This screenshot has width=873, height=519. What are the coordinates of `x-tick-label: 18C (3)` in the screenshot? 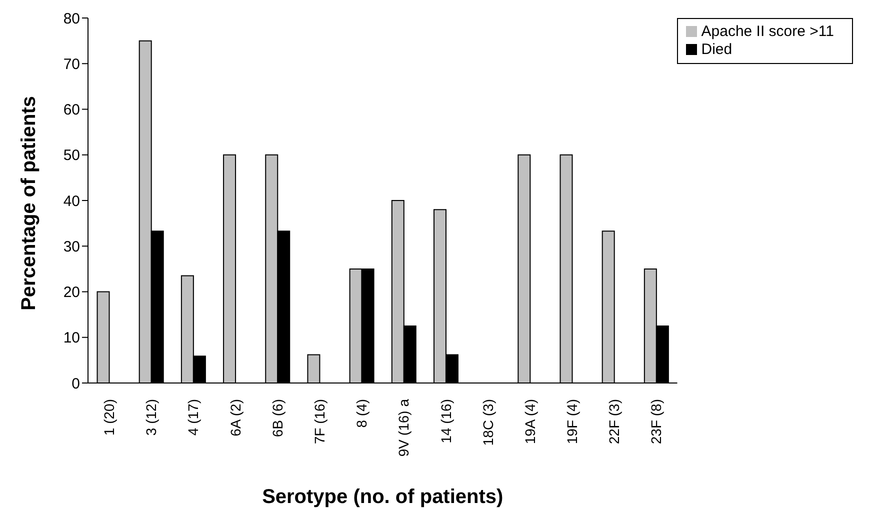 It's located at (488, 422).